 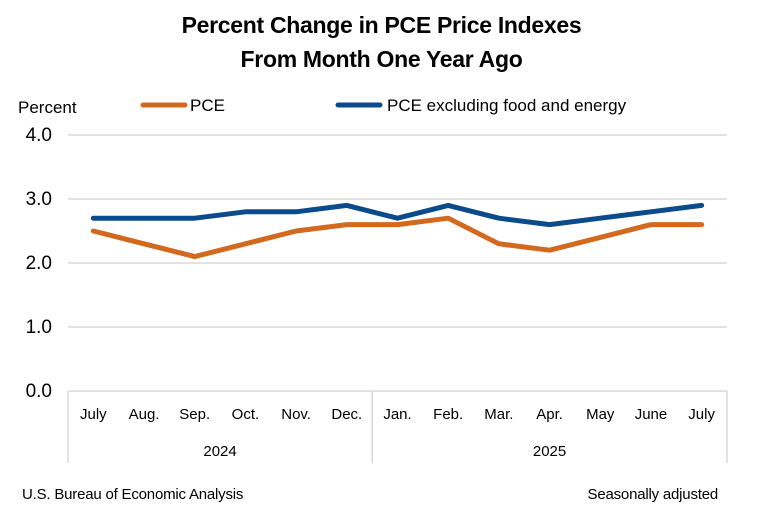 I want to click on x-tick-label: Apr., so click(x=549, y=414).